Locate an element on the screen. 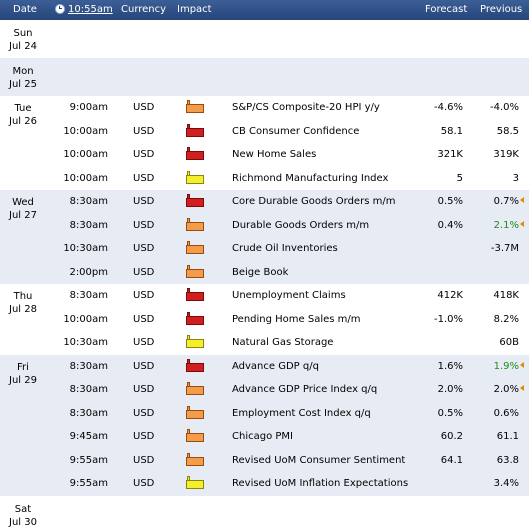  day-label: Wed Jul 27 is located at coordinates (23, 209).